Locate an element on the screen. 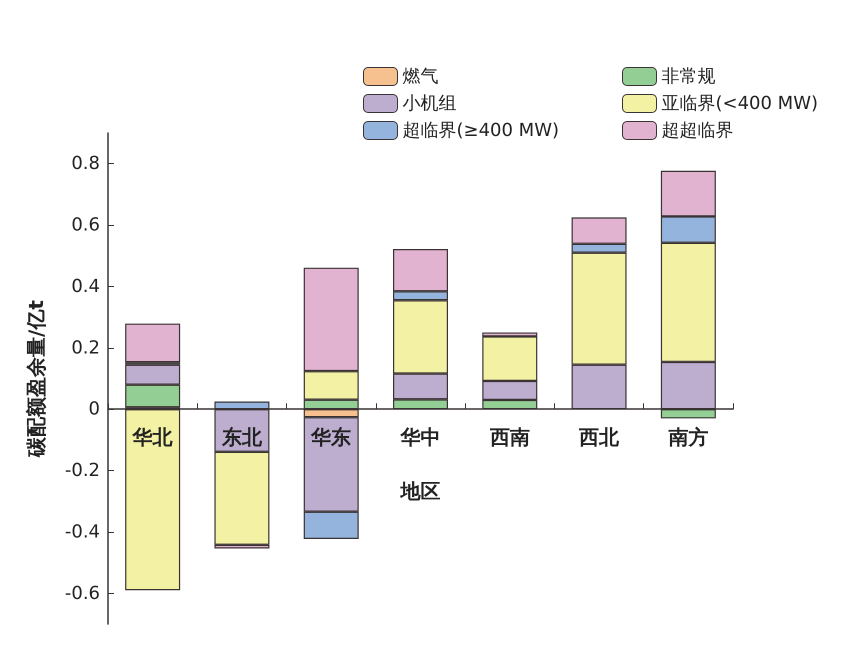 This screenshot has height=645, width=866. x-axis-title: 地区 is located at coordinates (420, 491).